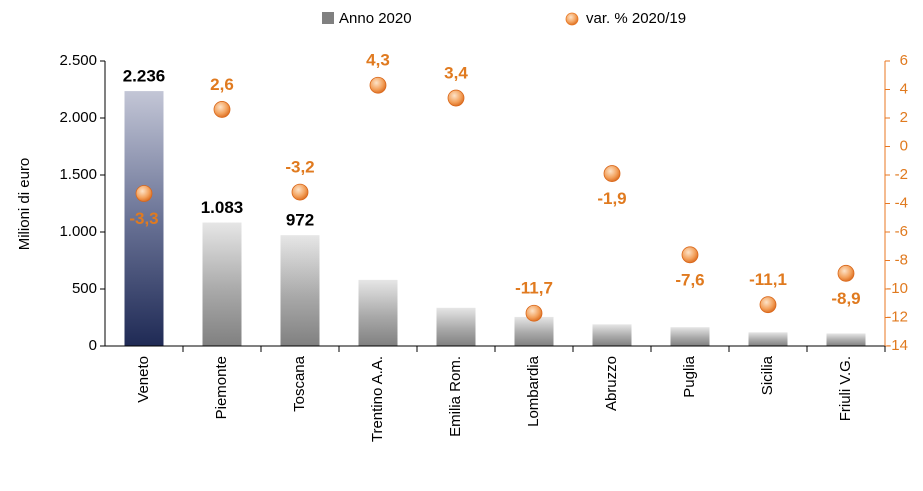 This screenshot has width=923, height=491. What do you see at coordinates (78, 231) in the screenshot?
I see `y-tick-label: 1.000` at bounding box center [78, 231].